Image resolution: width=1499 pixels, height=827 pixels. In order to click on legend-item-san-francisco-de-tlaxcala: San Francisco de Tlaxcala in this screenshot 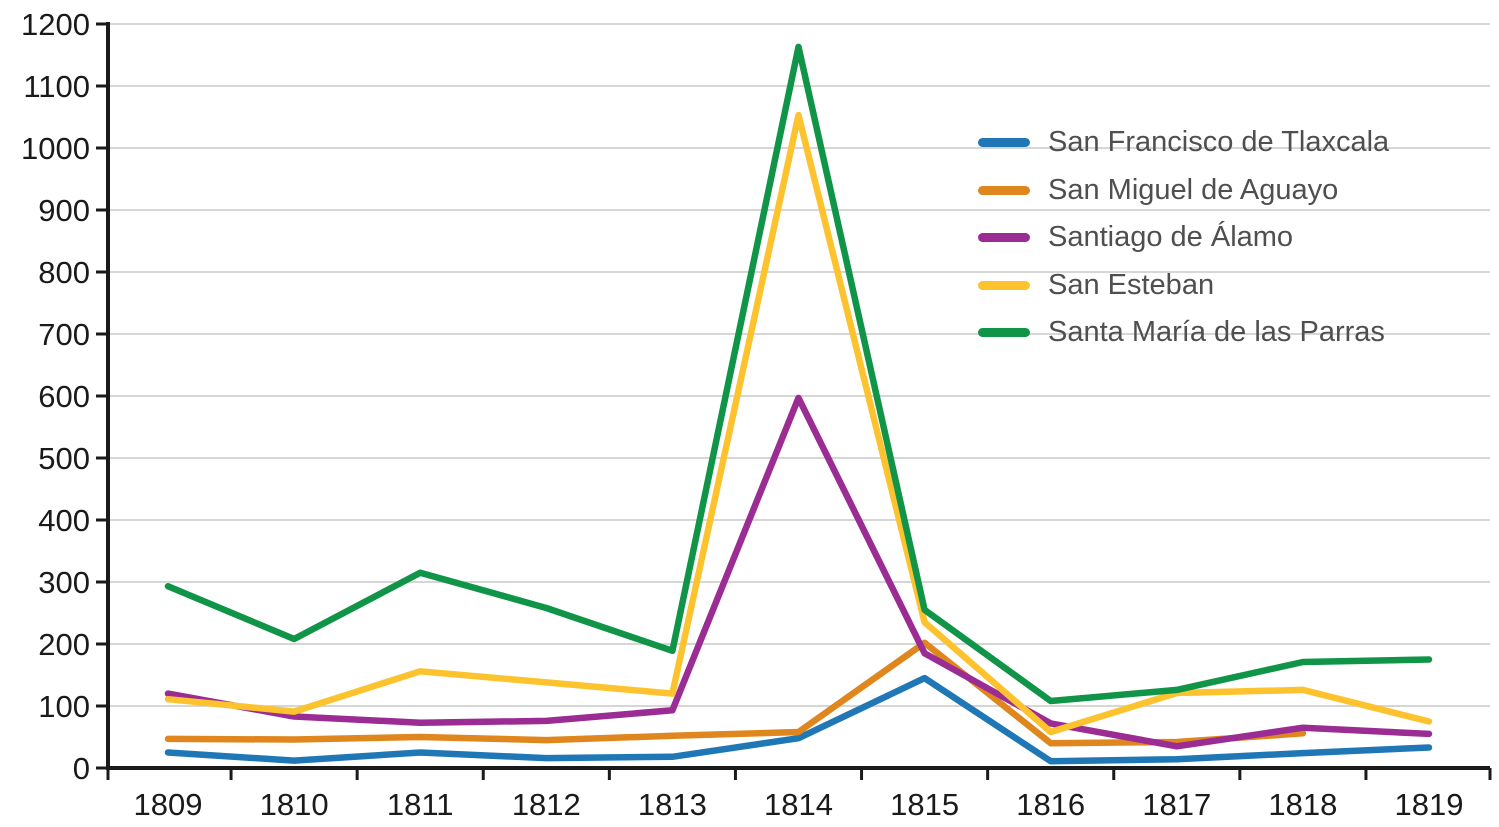, I will do `click(1183, 143)`.